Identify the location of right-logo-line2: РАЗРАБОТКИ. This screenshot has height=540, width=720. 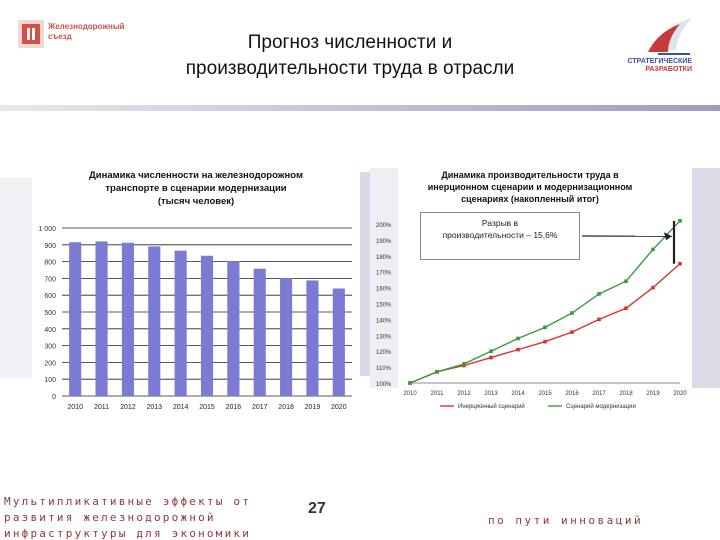
(668, 69).